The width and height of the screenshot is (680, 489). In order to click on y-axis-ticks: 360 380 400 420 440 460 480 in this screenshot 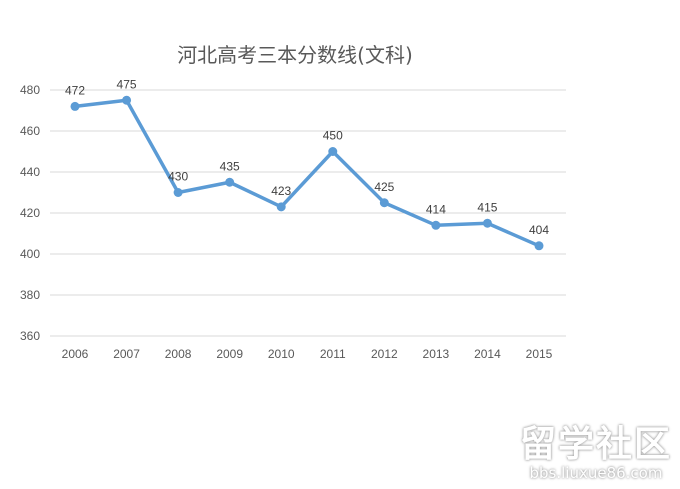, I will do `click(30, 213)`.